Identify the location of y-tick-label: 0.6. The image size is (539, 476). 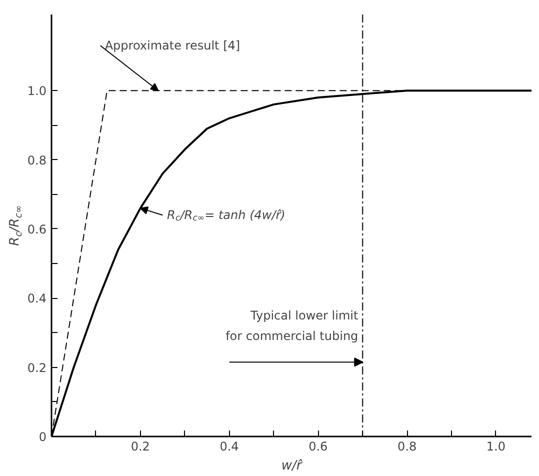
(37, 229).